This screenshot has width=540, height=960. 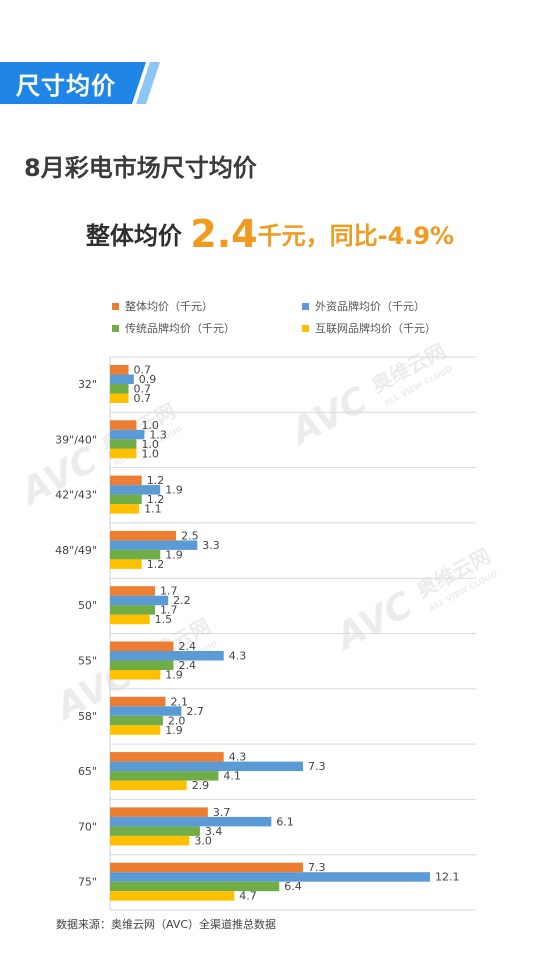 What do you see at coordinates (87, 661) in the screenshot?
I see `category-label: 55"` at bounding box center [87, 661].